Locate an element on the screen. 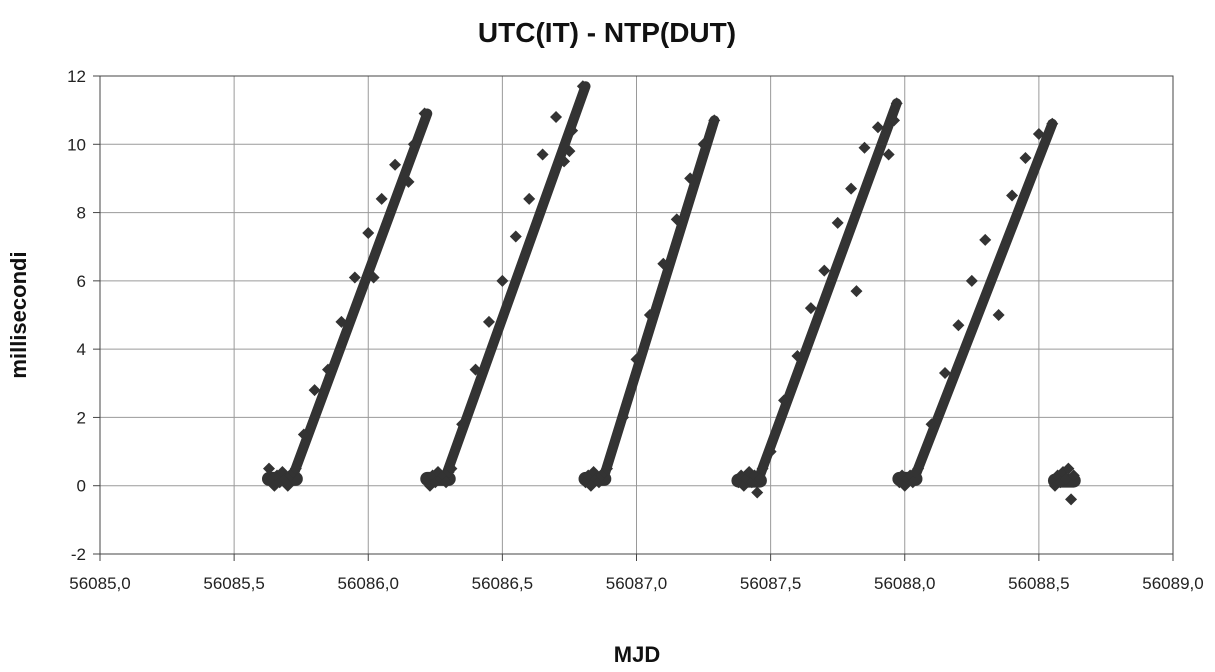 The width and height of the screenshot is (1215, 672). x-tick-label: 56086,0 is located at coordinates (368, 583).